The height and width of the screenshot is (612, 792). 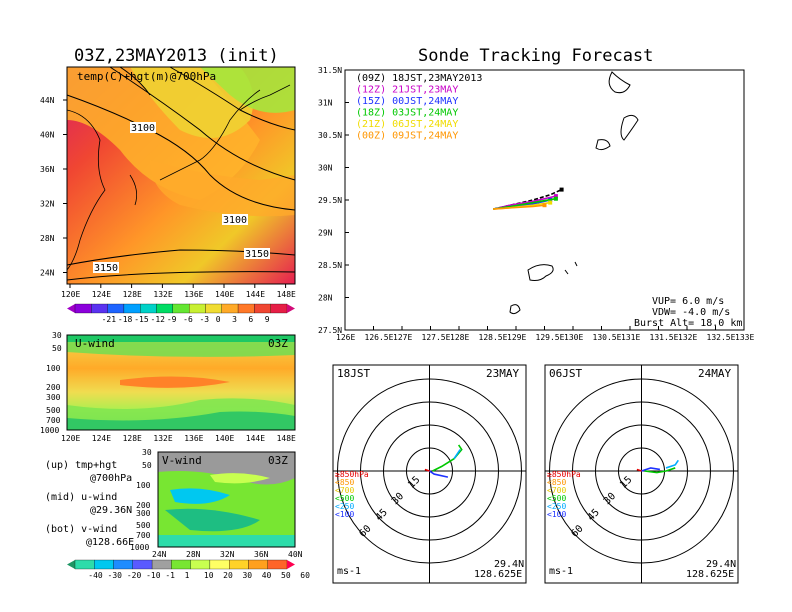 What do you see at coordinates (235, 220) in the screenshot?
I see `contour-label: 3100` at bounding box center [235, 220].